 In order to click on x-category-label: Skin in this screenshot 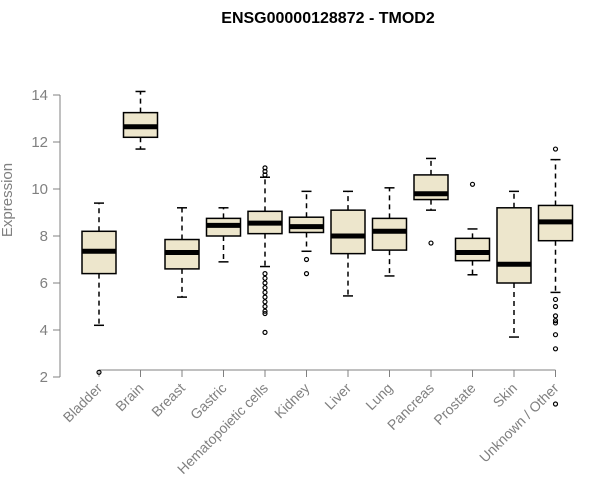, I will do `click(505, 395)`.